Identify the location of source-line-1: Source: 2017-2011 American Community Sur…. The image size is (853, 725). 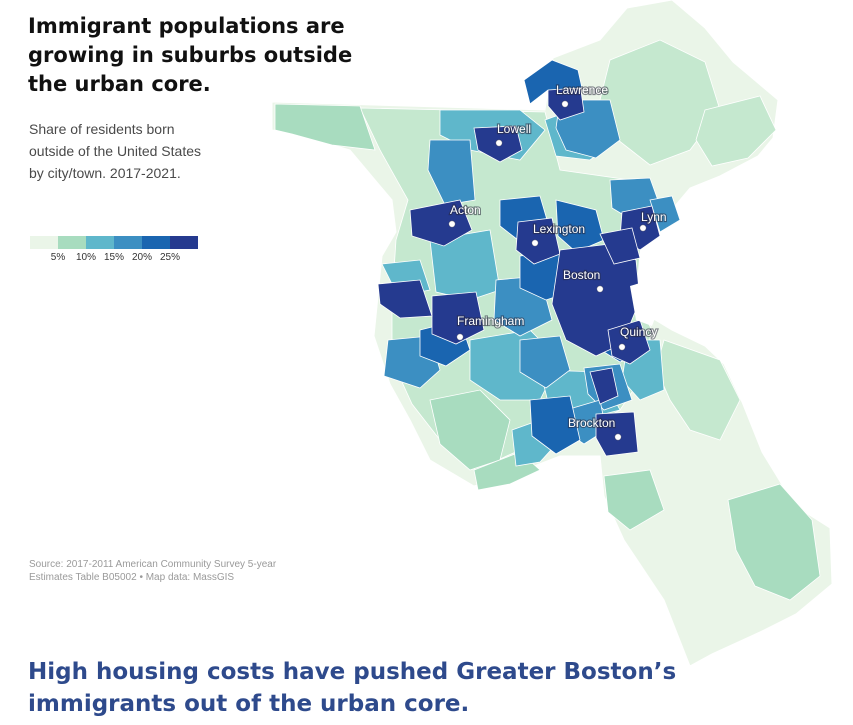
(153, 564).